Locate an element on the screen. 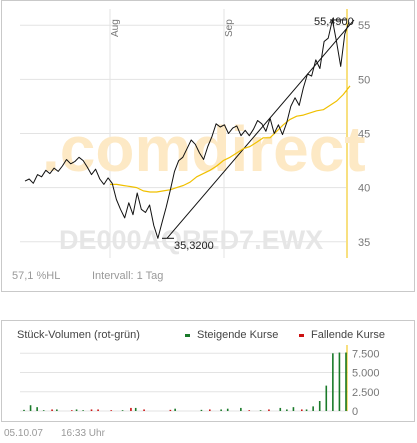  volume-tick-label: 0 is located at coordinates (355, 412).